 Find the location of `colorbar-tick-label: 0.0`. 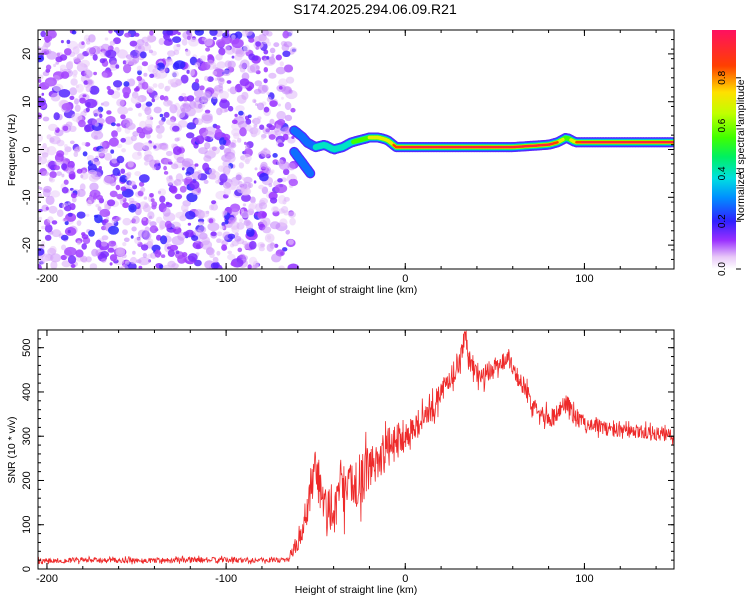

colorbar-tick-label: 0.0 is located at coordinates (722, 269).